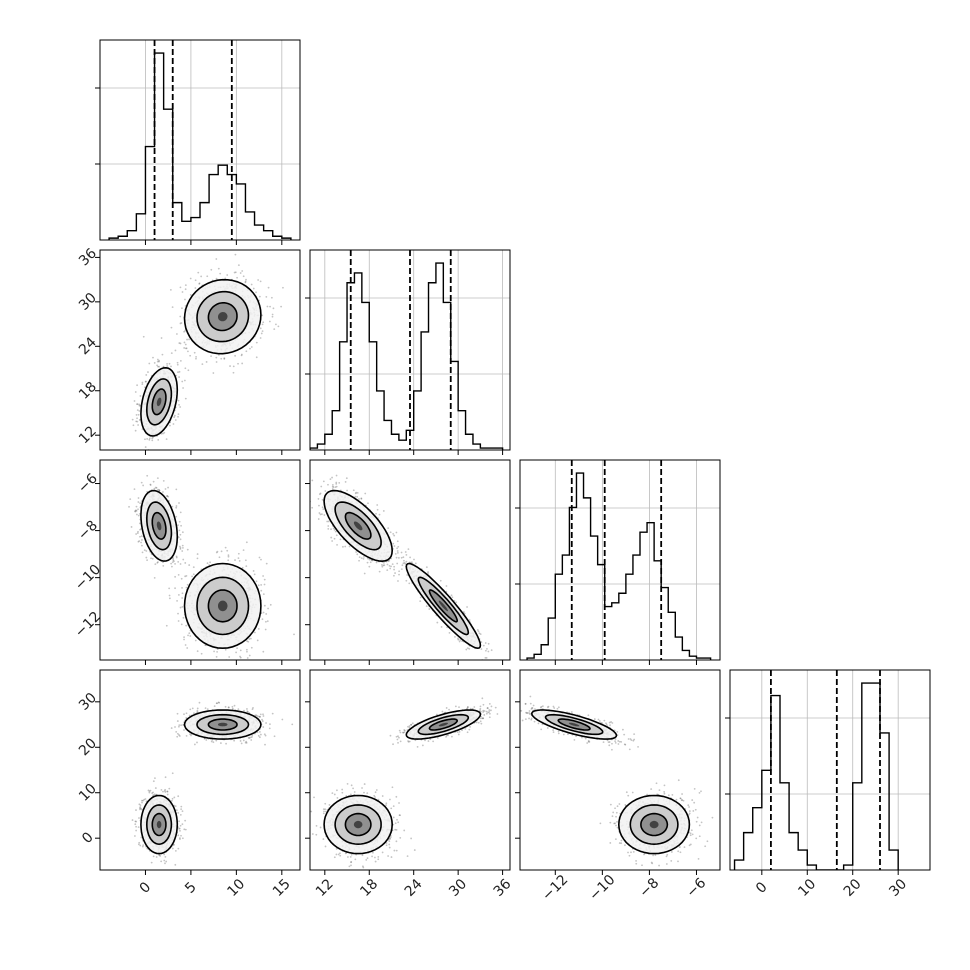 This screenshot has width=970, height=970. Describe the element at coordinates (407, 356) in the screenshot. I see `histogram-p2` at that location.